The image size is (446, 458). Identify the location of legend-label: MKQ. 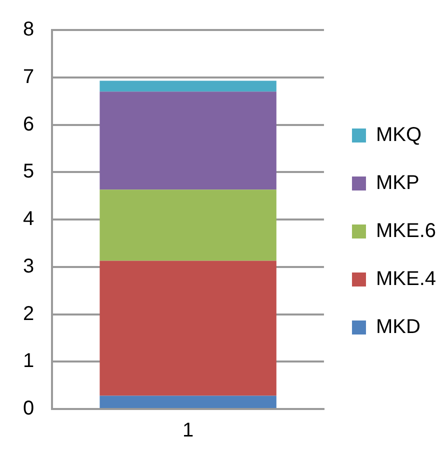
(399, 135).